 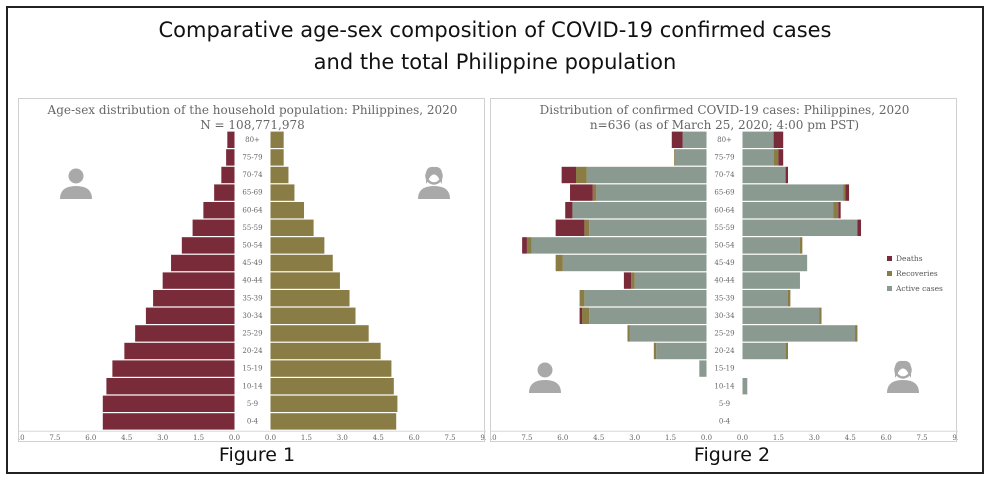 What do you see at coordinates (252, 158) in the screenshot?
I see `age-label-1: 75-79` at bounding box center [252, 158].